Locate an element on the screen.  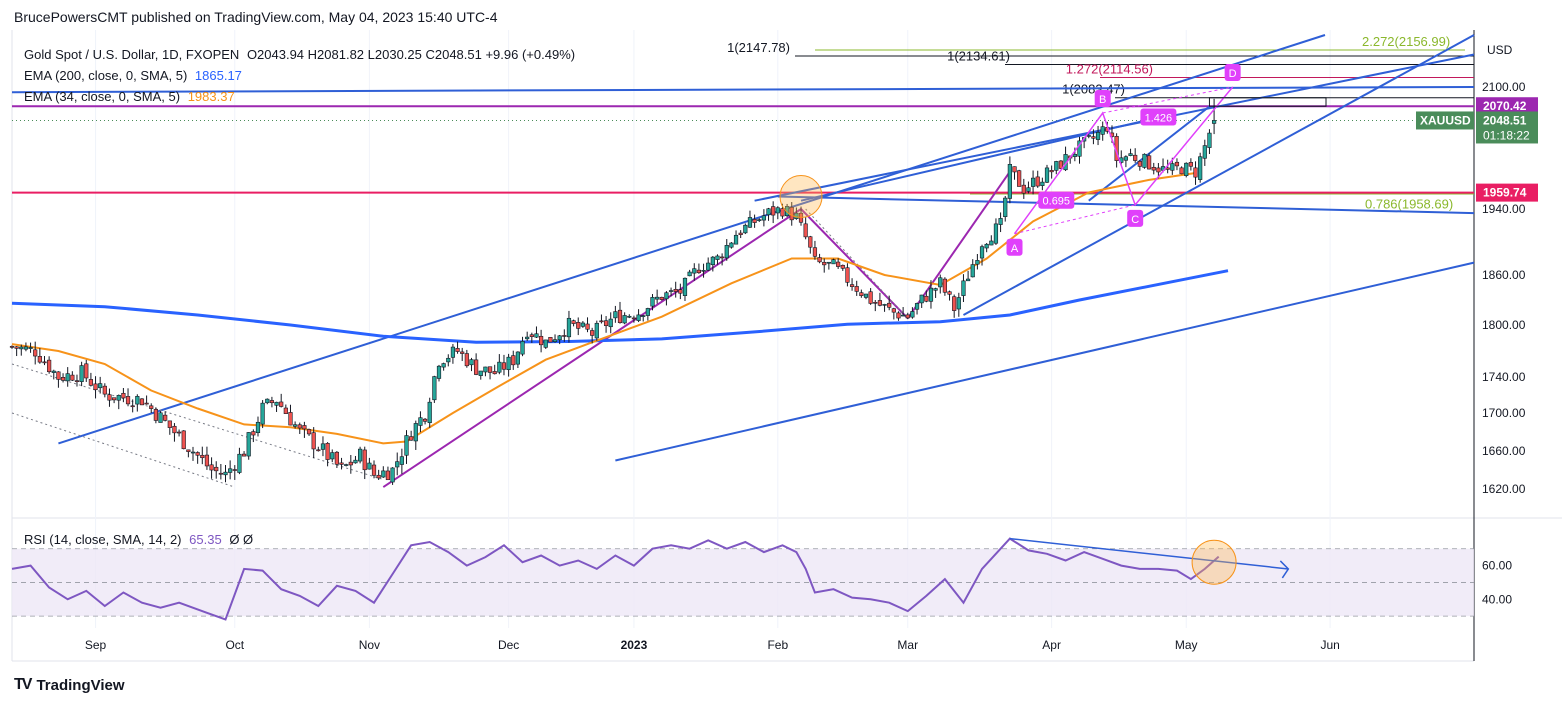
brand-label: TradingView is located at coordinates (80, 685).